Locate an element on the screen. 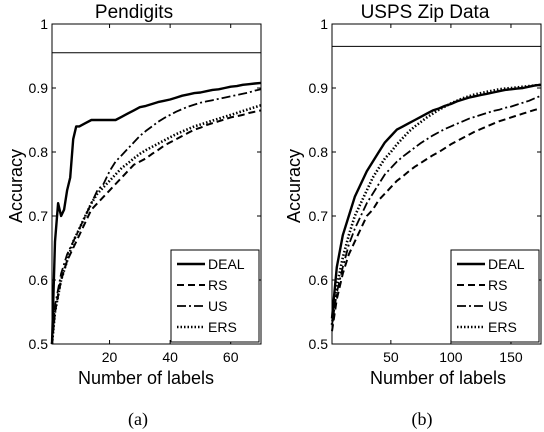 The width and height of the screenshot is (544, 432). panel-caption: (a) is located at coordinates (138, 419).